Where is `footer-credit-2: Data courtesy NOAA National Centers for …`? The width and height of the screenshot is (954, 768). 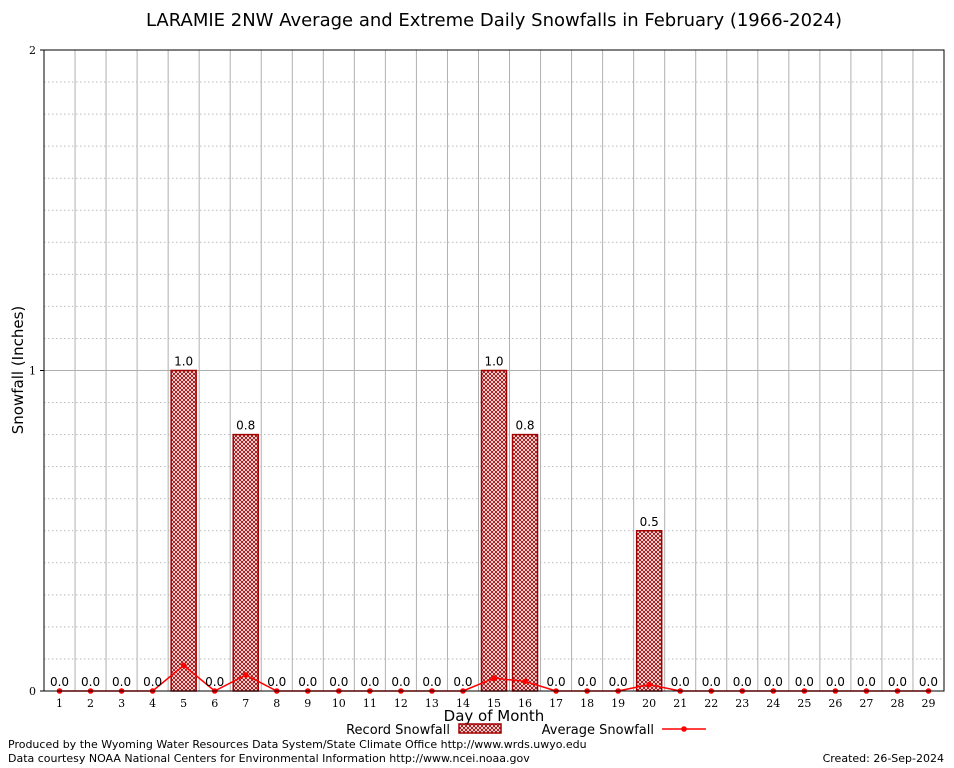
footer-credit-2: Data courtesy NOAA National Centers for … is located at coordinates (269, 758).